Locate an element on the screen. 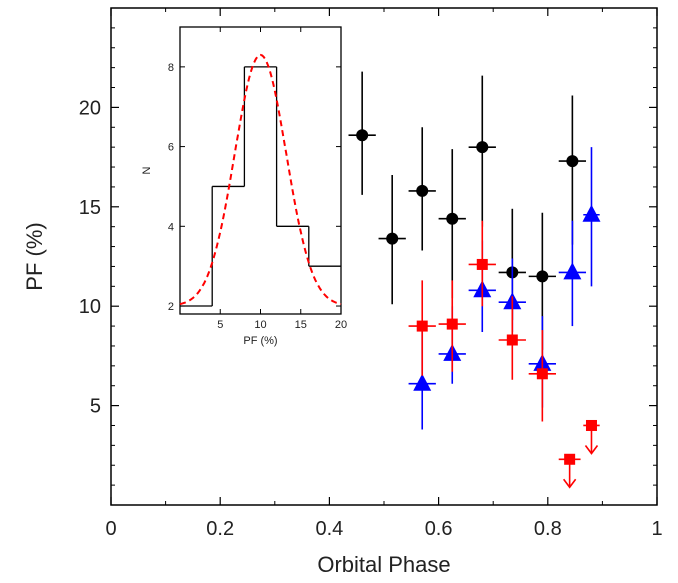 The height and width of the screenshot is (583, 678). x-tick-label: 0.8 is located at coordinates (548, 529).